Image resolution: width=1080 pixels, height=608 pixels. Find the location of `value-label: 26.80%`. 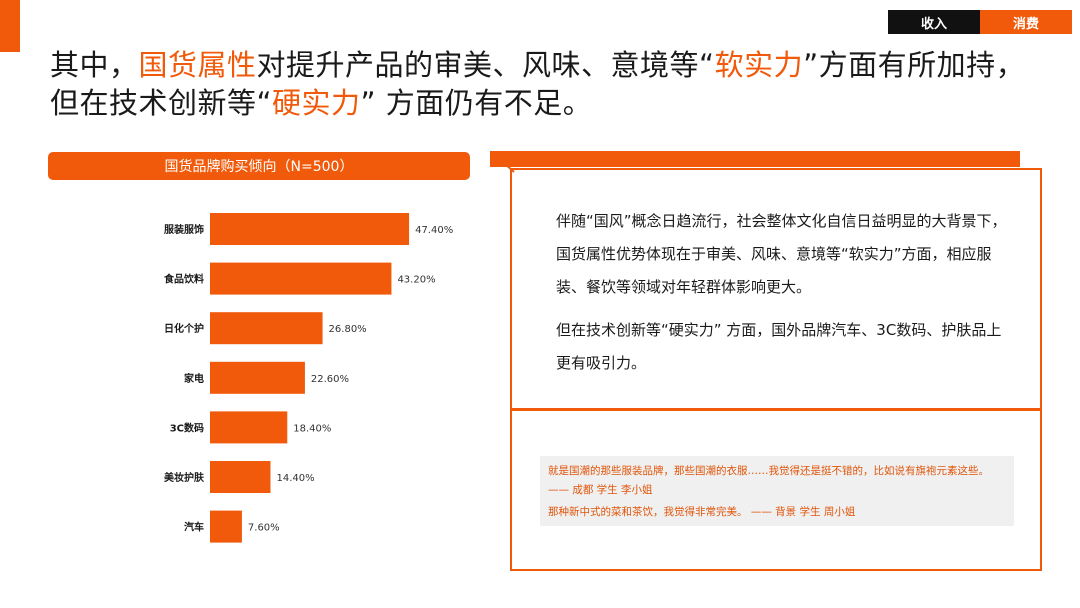

value-label: 26.80% is located at coordinates (348, 329).